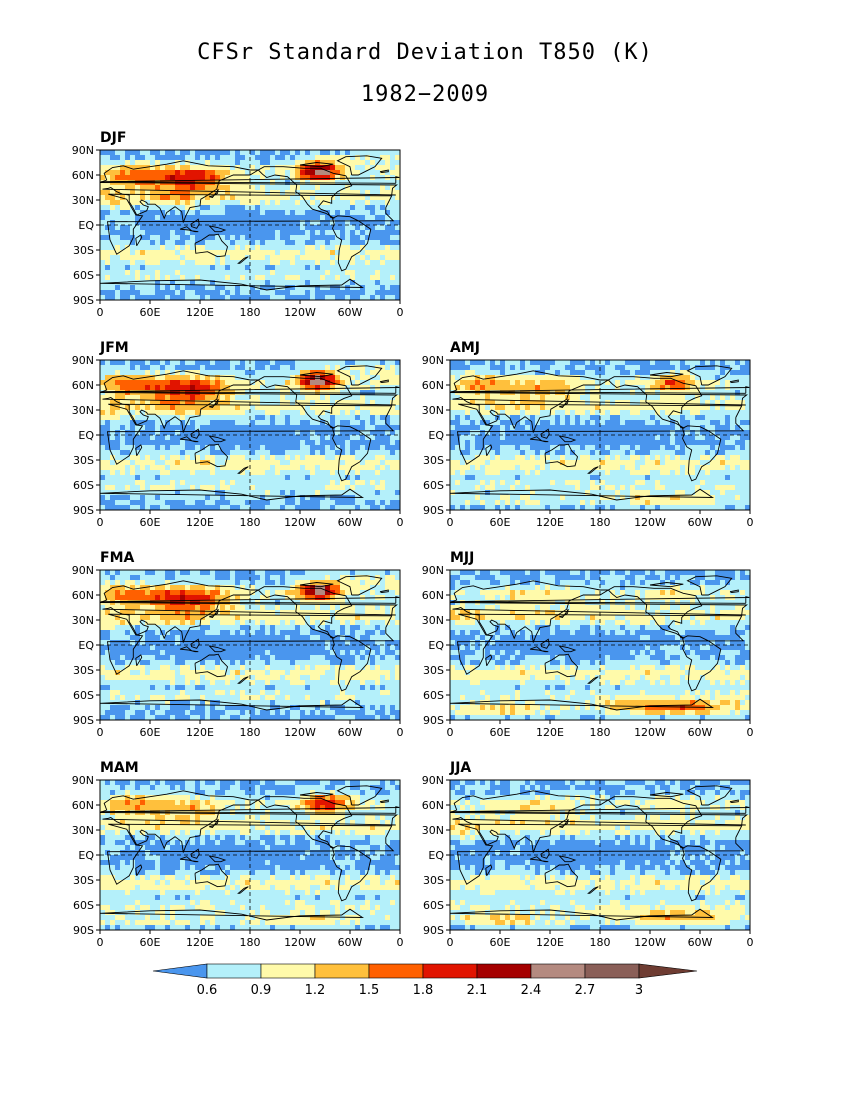 The height and width of the screenshot is (1100, 850). Describe the element at coordinates (117, 558) in the screenshot. I see `panel-title: FMA` at that location.